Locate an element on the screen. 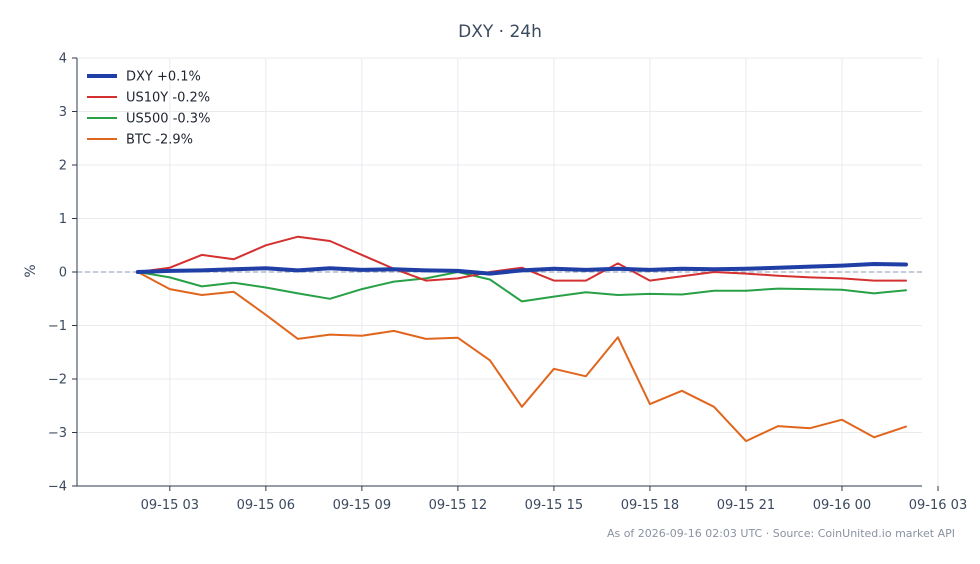  x-tick-label: 09-15 21 is located at coordinates (746, 505).